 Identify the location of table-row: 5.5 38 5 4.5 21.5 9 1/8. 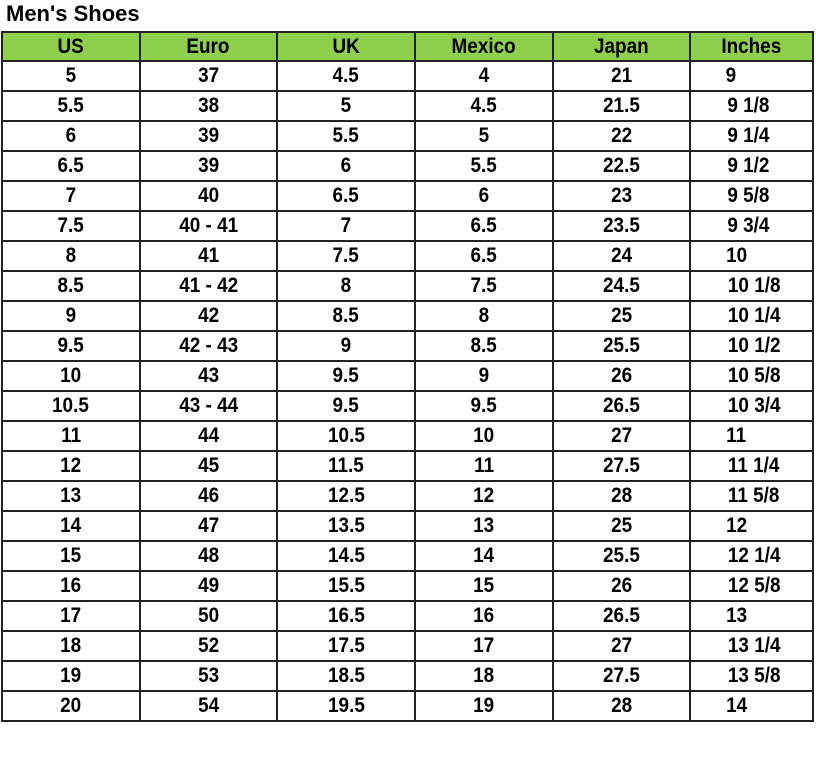
(407, 106).